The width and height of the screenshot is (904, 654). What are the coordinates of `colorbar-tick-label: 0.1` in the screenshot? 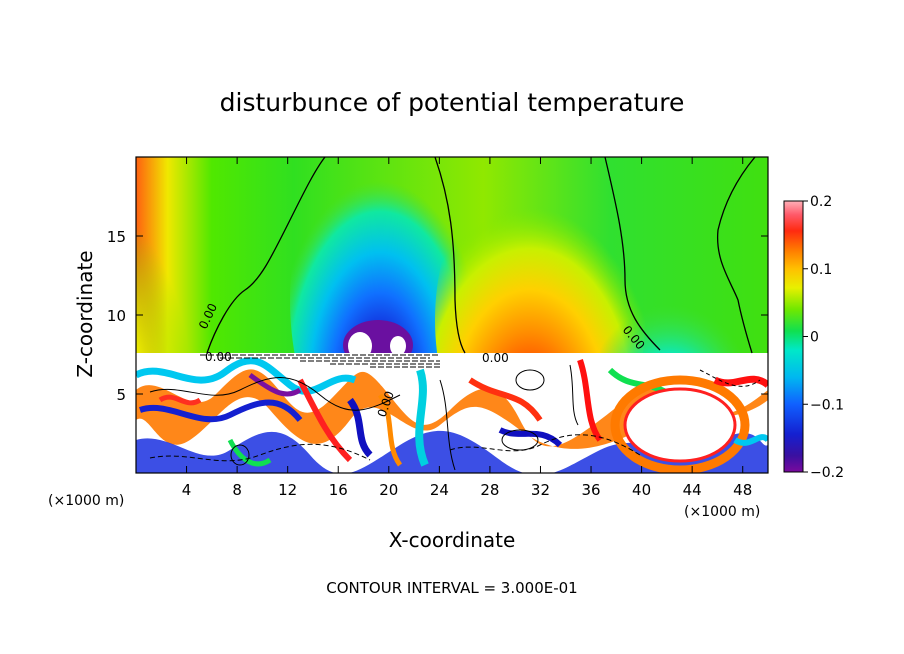 It's located at (821, 270).